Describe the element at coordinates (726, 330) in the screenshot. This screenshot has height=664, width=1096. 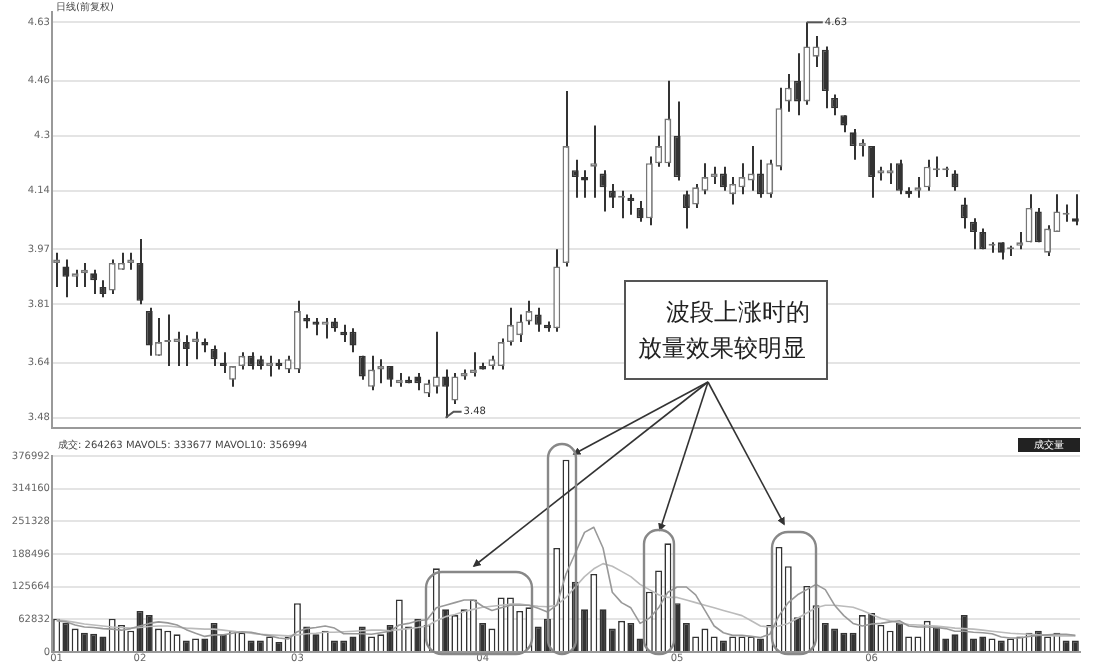
I see `annotation: 波段上涨时的放量效果较明显` at that location.